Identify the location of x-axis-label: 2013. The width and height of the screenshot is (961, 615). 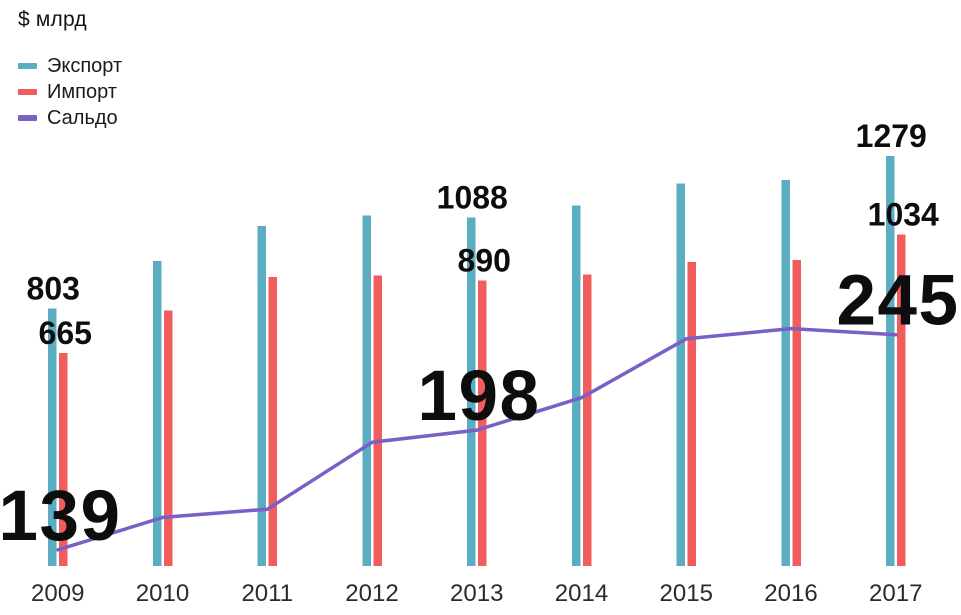
(476, 593).